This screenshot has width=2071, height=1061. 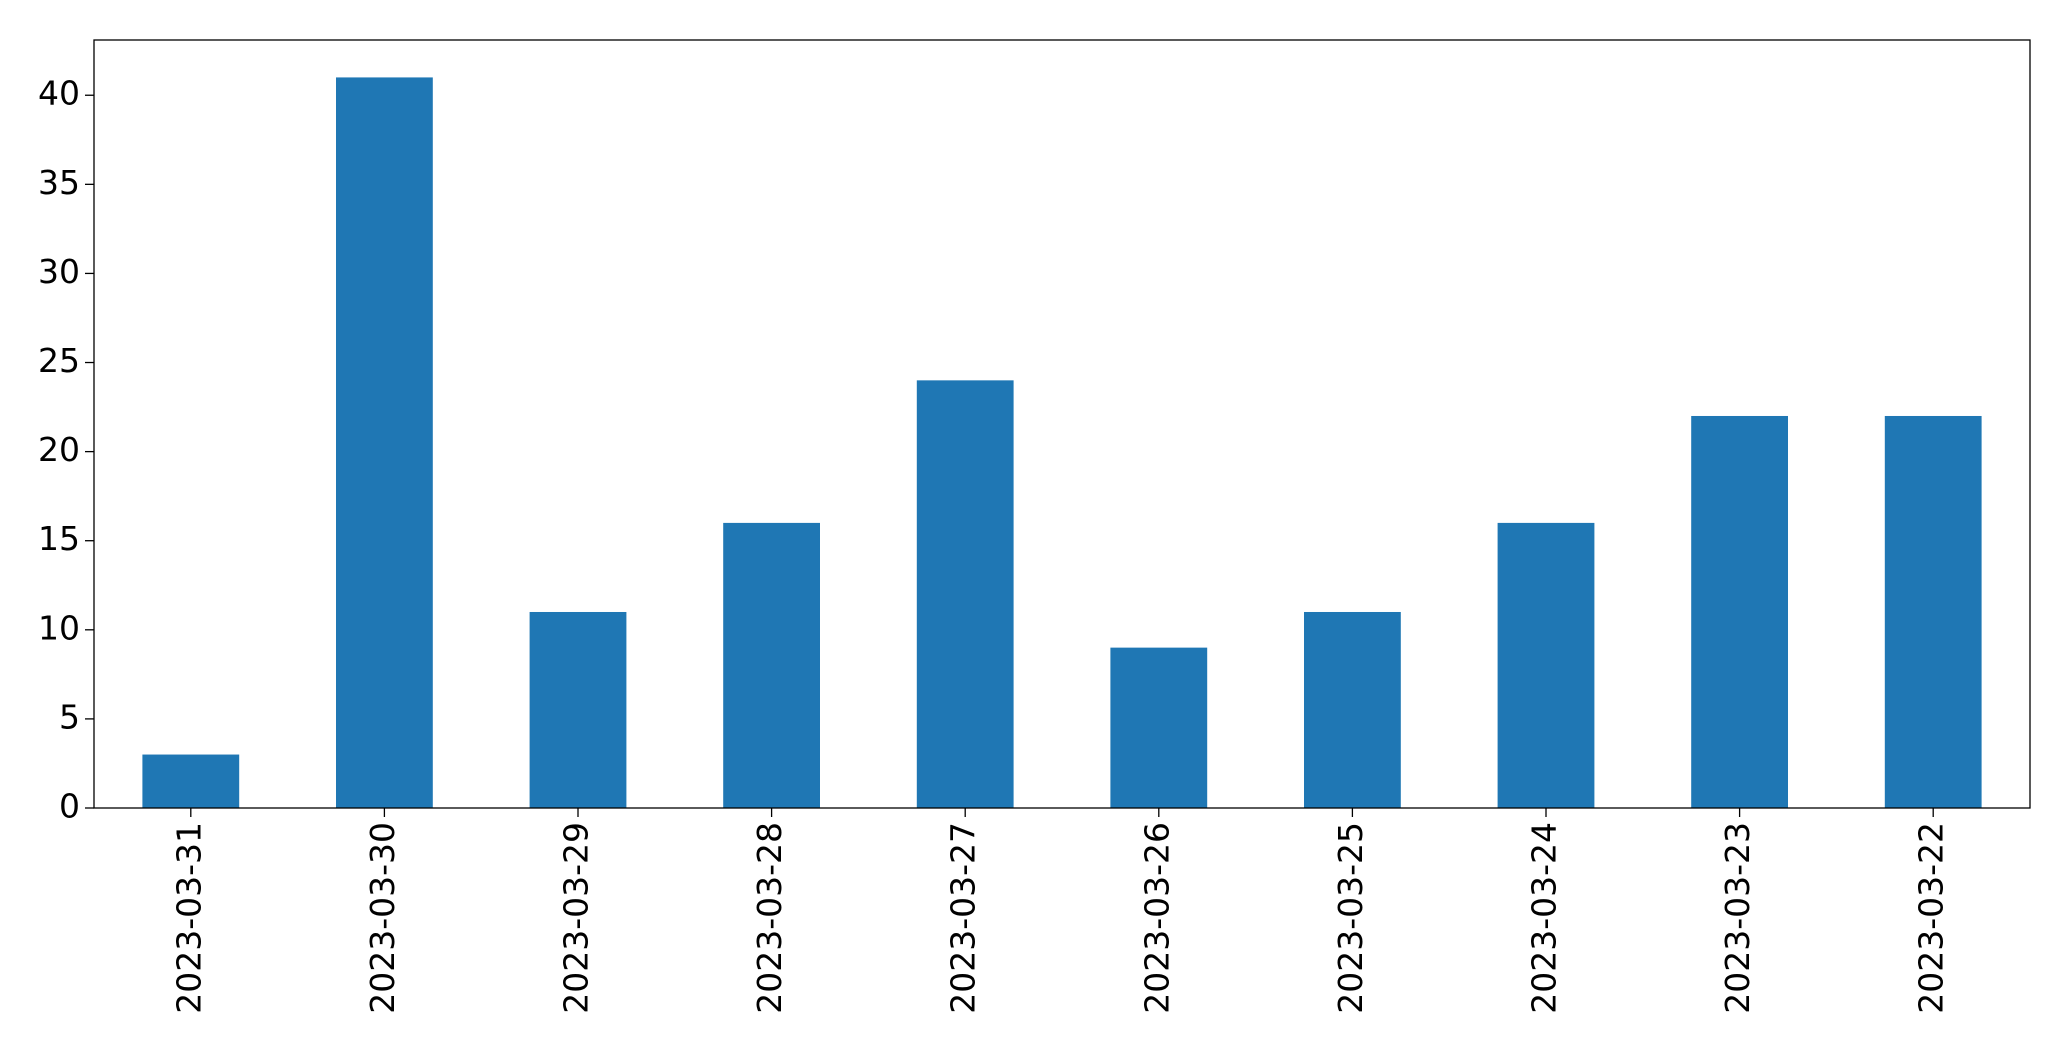 What do you see at coordinates (1544, 918) in the screenshot?
I see `x-tick-label: 2023-03-24` at bounding box center [1544, 918].